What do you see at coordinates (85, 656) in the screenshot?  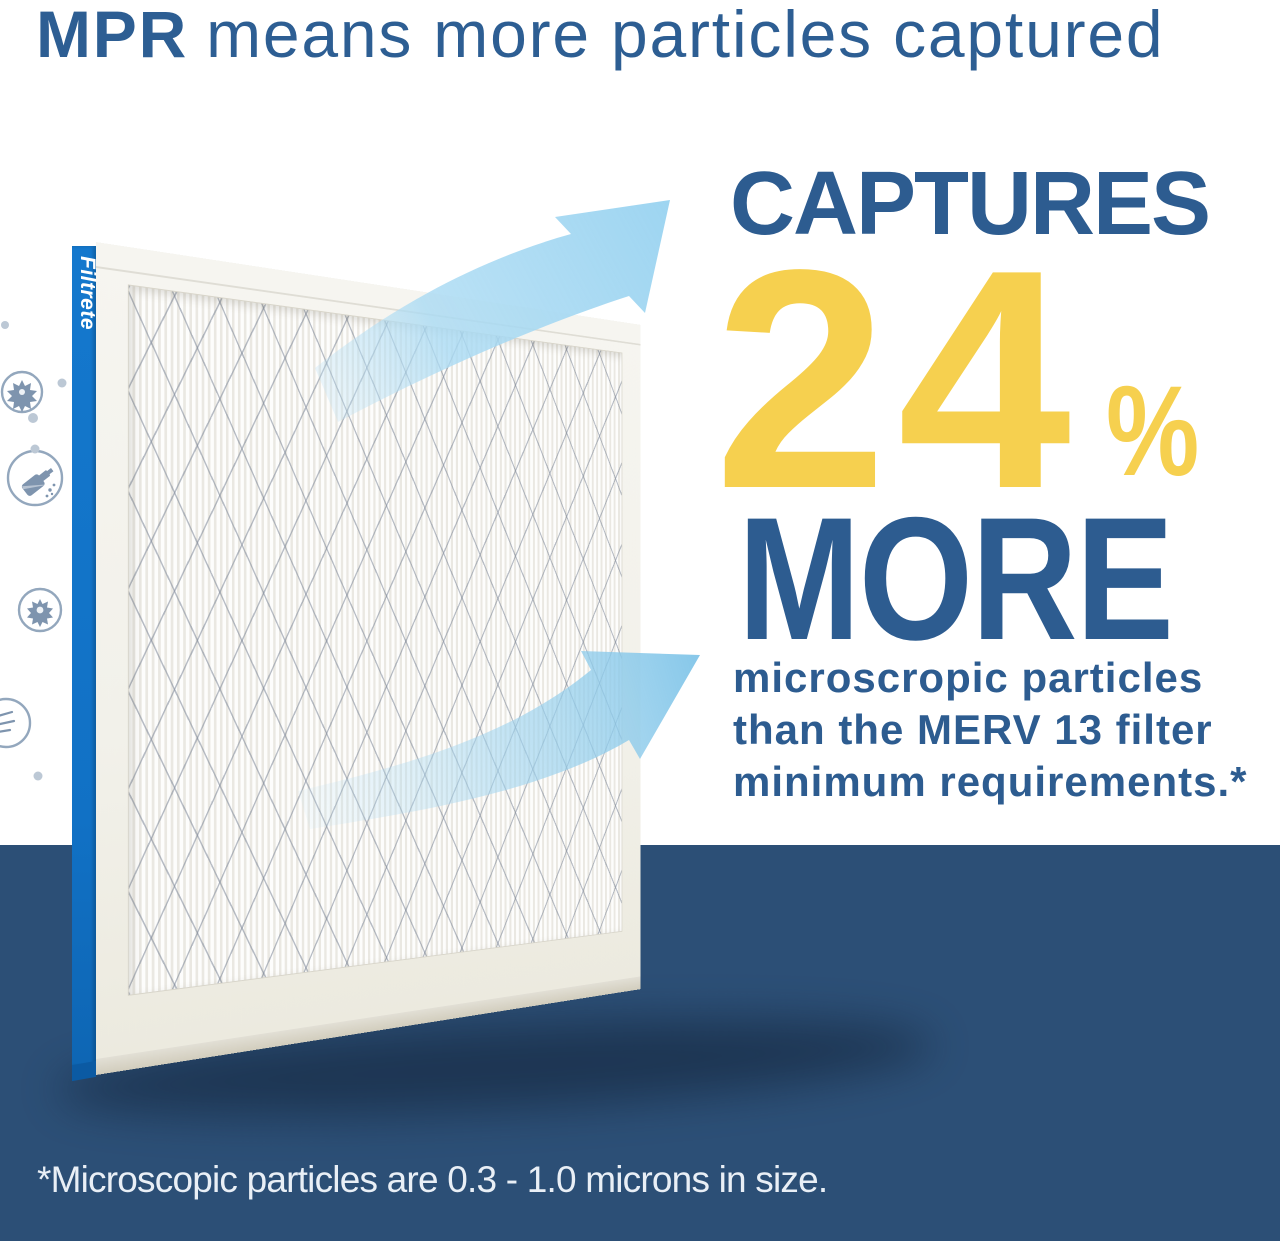 I see `filter-side-edge: Filtrete` at bounding box center [85, 656].